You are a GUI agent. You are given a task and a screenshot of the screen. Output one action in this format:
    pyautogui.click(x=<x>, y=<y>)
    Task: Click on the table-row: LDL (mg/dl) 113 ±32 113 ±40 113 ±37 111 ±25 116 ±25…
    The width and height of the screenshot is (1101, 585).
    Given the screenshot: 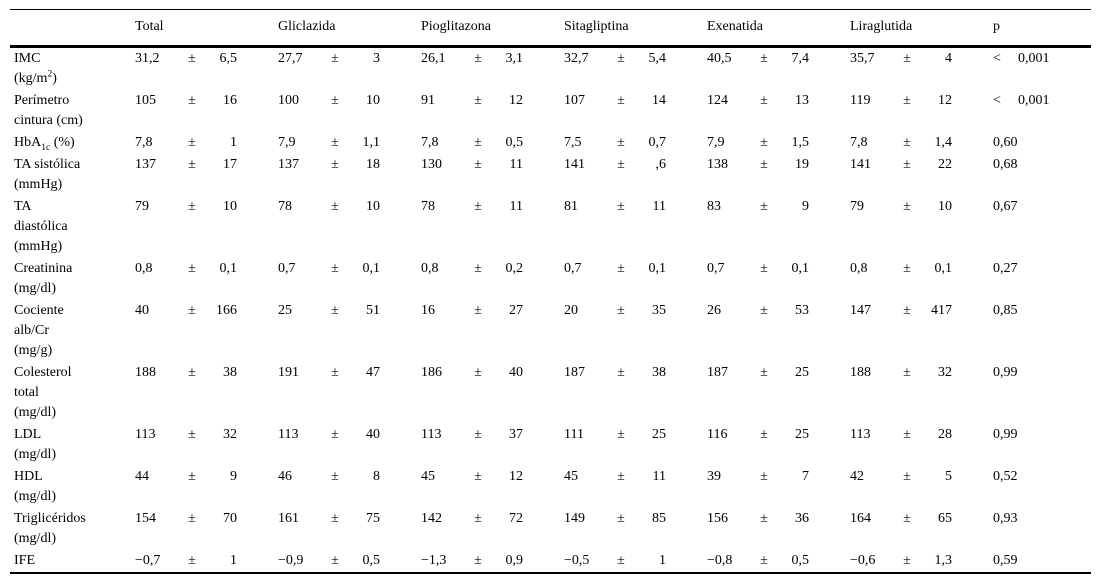 What is the action you would take?
    pyautogui.click(x=550, y=445)
    